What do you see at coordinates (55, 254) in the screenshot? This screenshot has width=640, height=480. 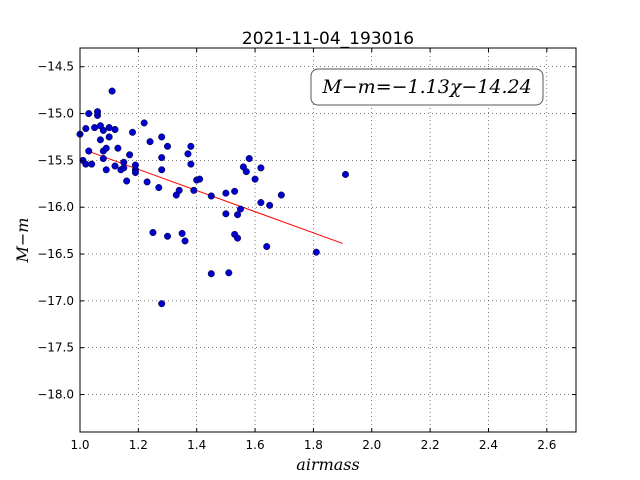 I see `y-tick-label: −16.5` at bounding box center [55, 254].